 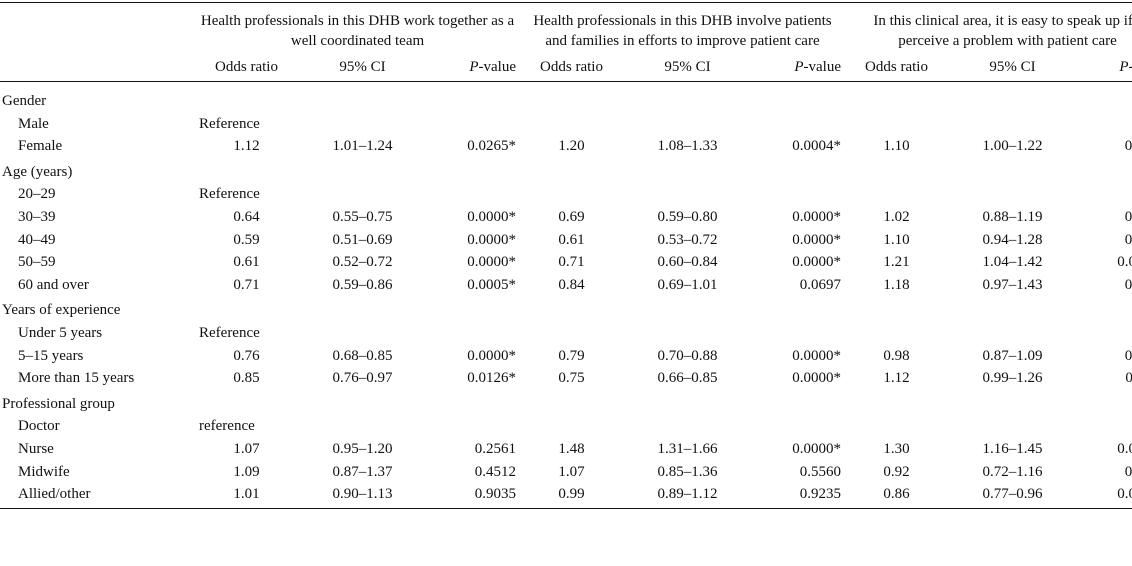 What do you see at coordinates (362, 355) in the screenshot?
I see `ci-cell: 0.68–0.85` at bounding box center [362, 355].